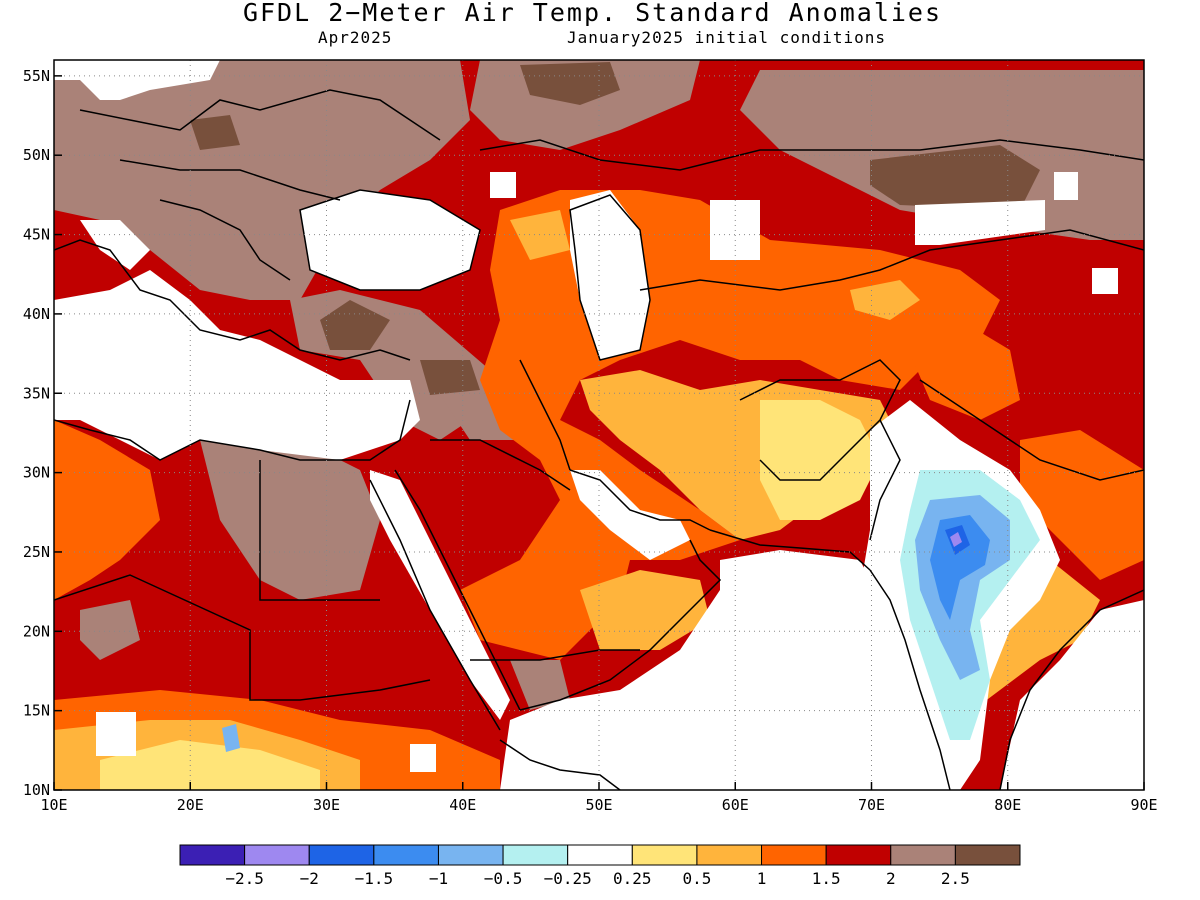 This screenshot has height=900, width=1200. I want to click on colorbar-label: −2, so click(309, 878).